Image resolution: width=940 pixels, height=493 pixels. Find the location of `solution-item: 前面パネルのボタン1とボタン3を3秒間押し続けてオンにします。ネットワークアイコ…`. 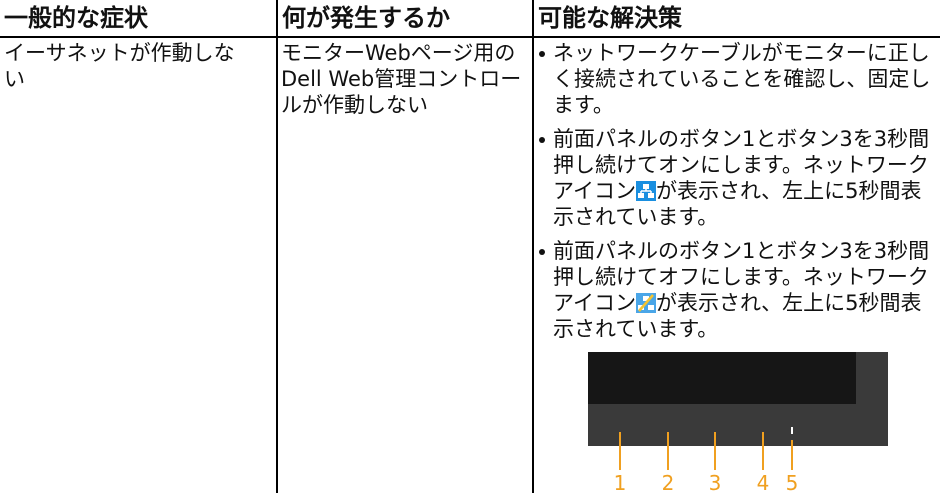

solution-item: 前面パネルのボタン1とボタン3を3秒間押し続けてオンにします。ネットワークアイコ… is located at coordinates (736, 178).